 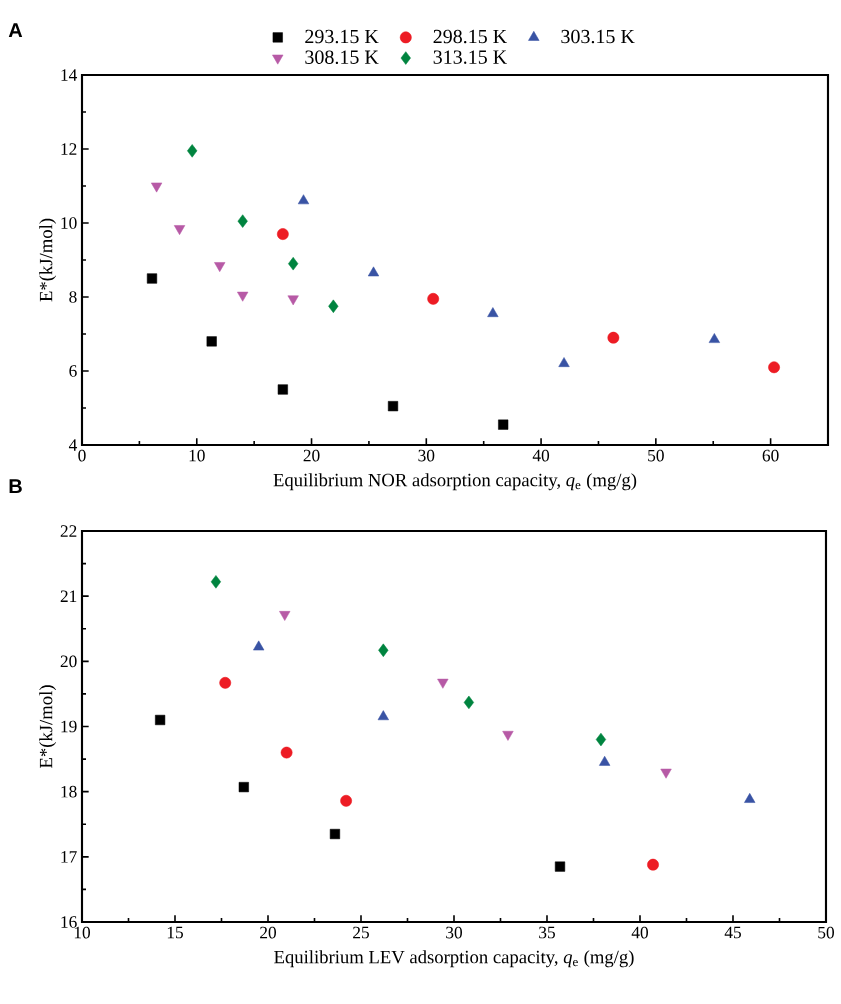 I want to click on x-tick-label: 15, so click(x=175, y=932).